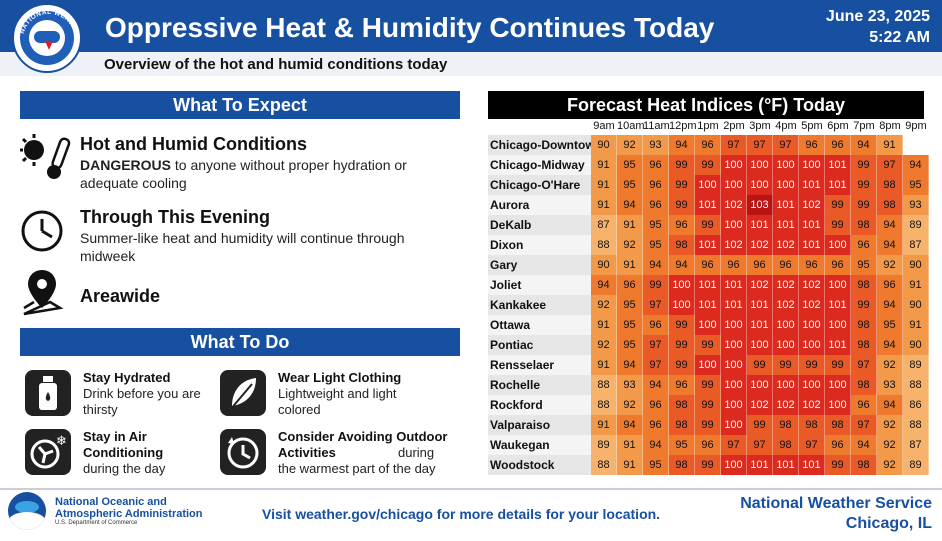  I want to click on table-row: DeKalb 87 91 95 96 99 100 101 101 101 99 98 94 89, so click(708, 225).